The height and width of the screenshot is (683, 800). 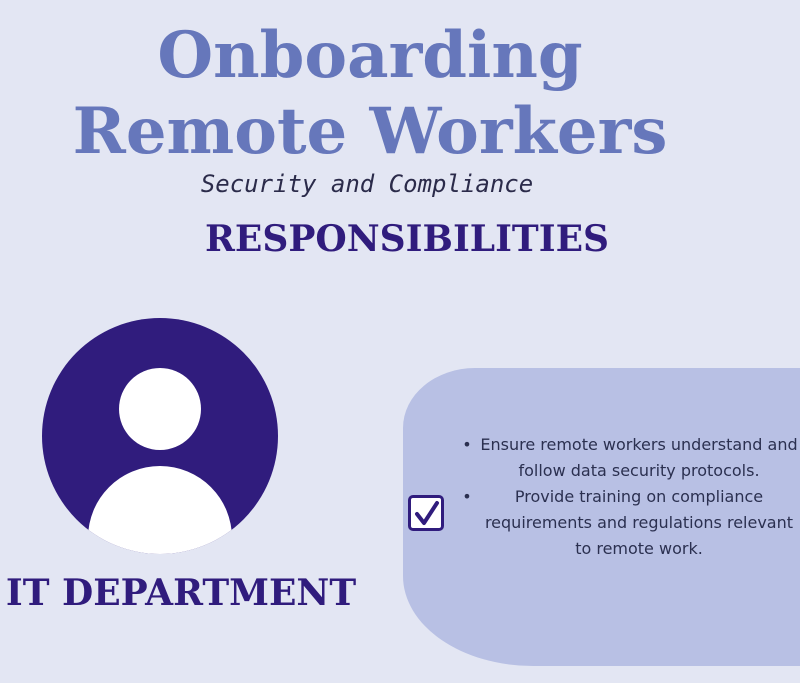 I want to click on page-title-line-2: Remote Workers, so click(x=370, y=131).